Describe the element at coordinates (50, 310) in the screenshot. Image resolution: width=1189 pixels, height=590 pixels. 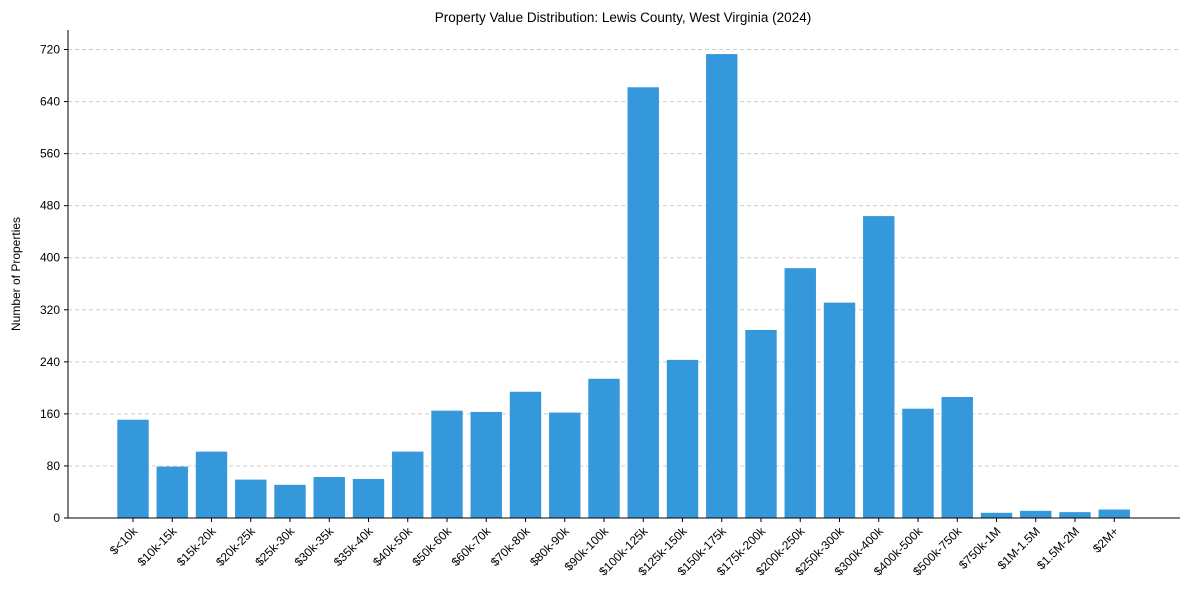
I see `y-tick-label: 320` at that location.